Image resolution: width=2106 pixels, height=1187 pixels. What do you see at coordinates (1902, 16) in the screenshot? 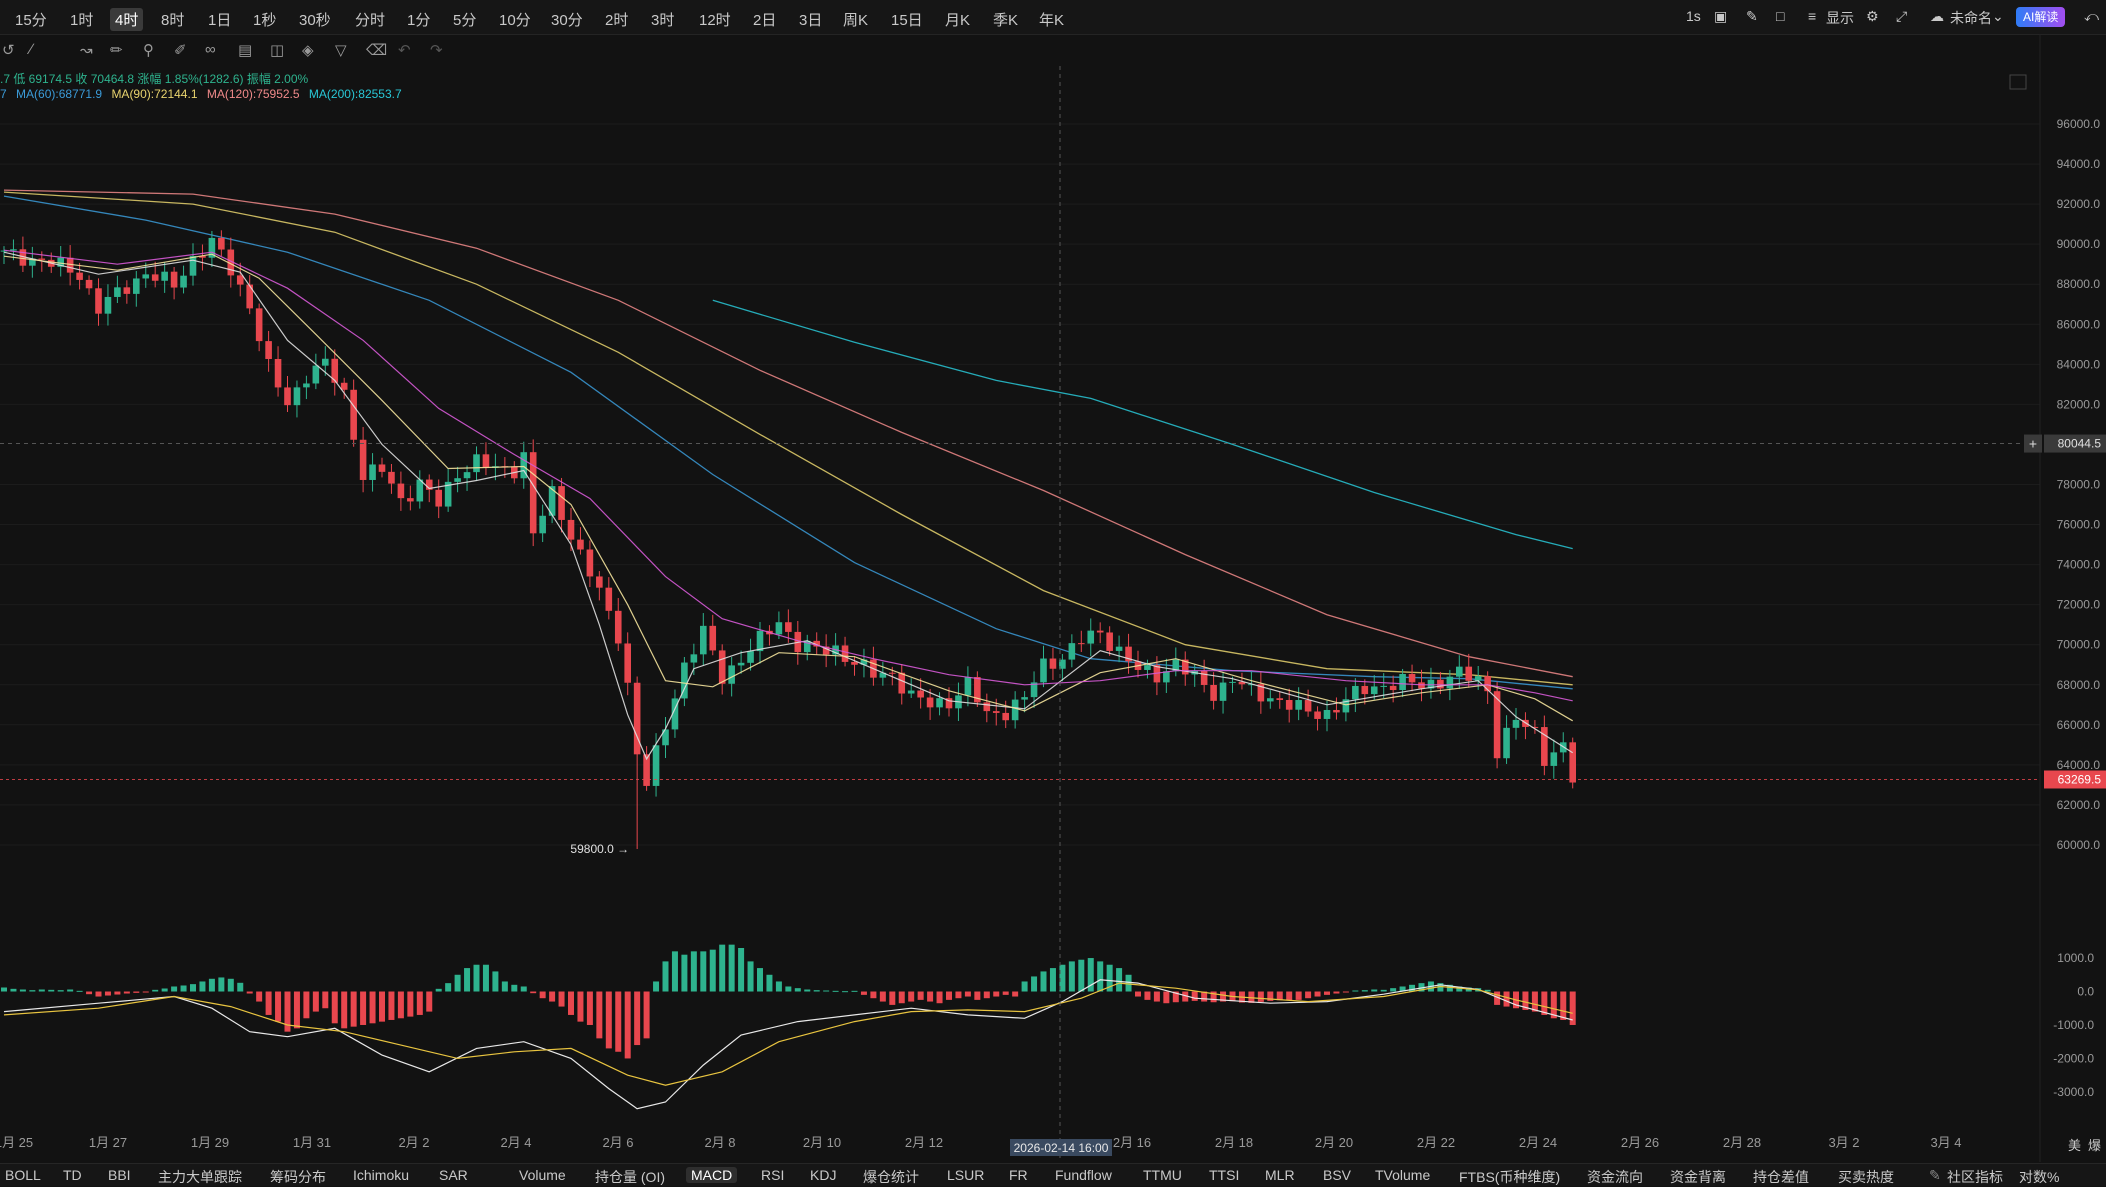
I see `fullscreen-icon: ⤢` at bounding box center [1902, 16].